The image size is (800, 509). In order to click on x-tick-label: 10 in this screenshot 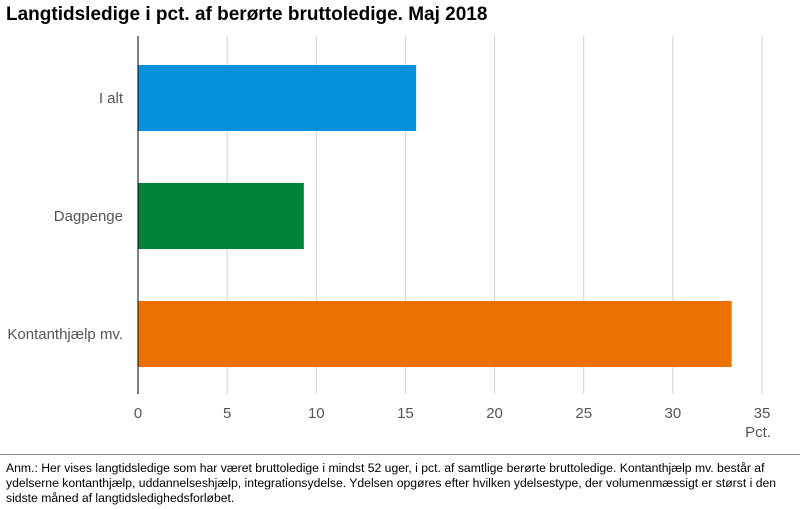, I will do `click(316, 413)`.